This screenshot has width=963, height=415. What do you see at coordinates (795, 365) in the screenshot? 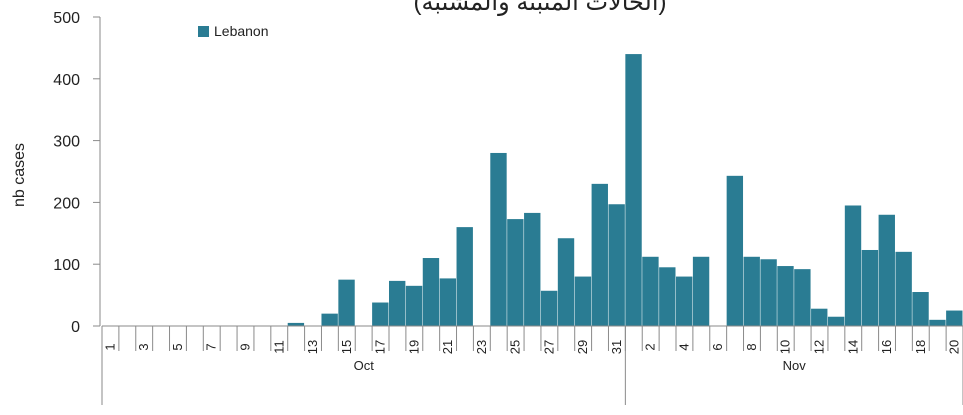
I see `month-label: Nov` at bounding box center [795, 365].